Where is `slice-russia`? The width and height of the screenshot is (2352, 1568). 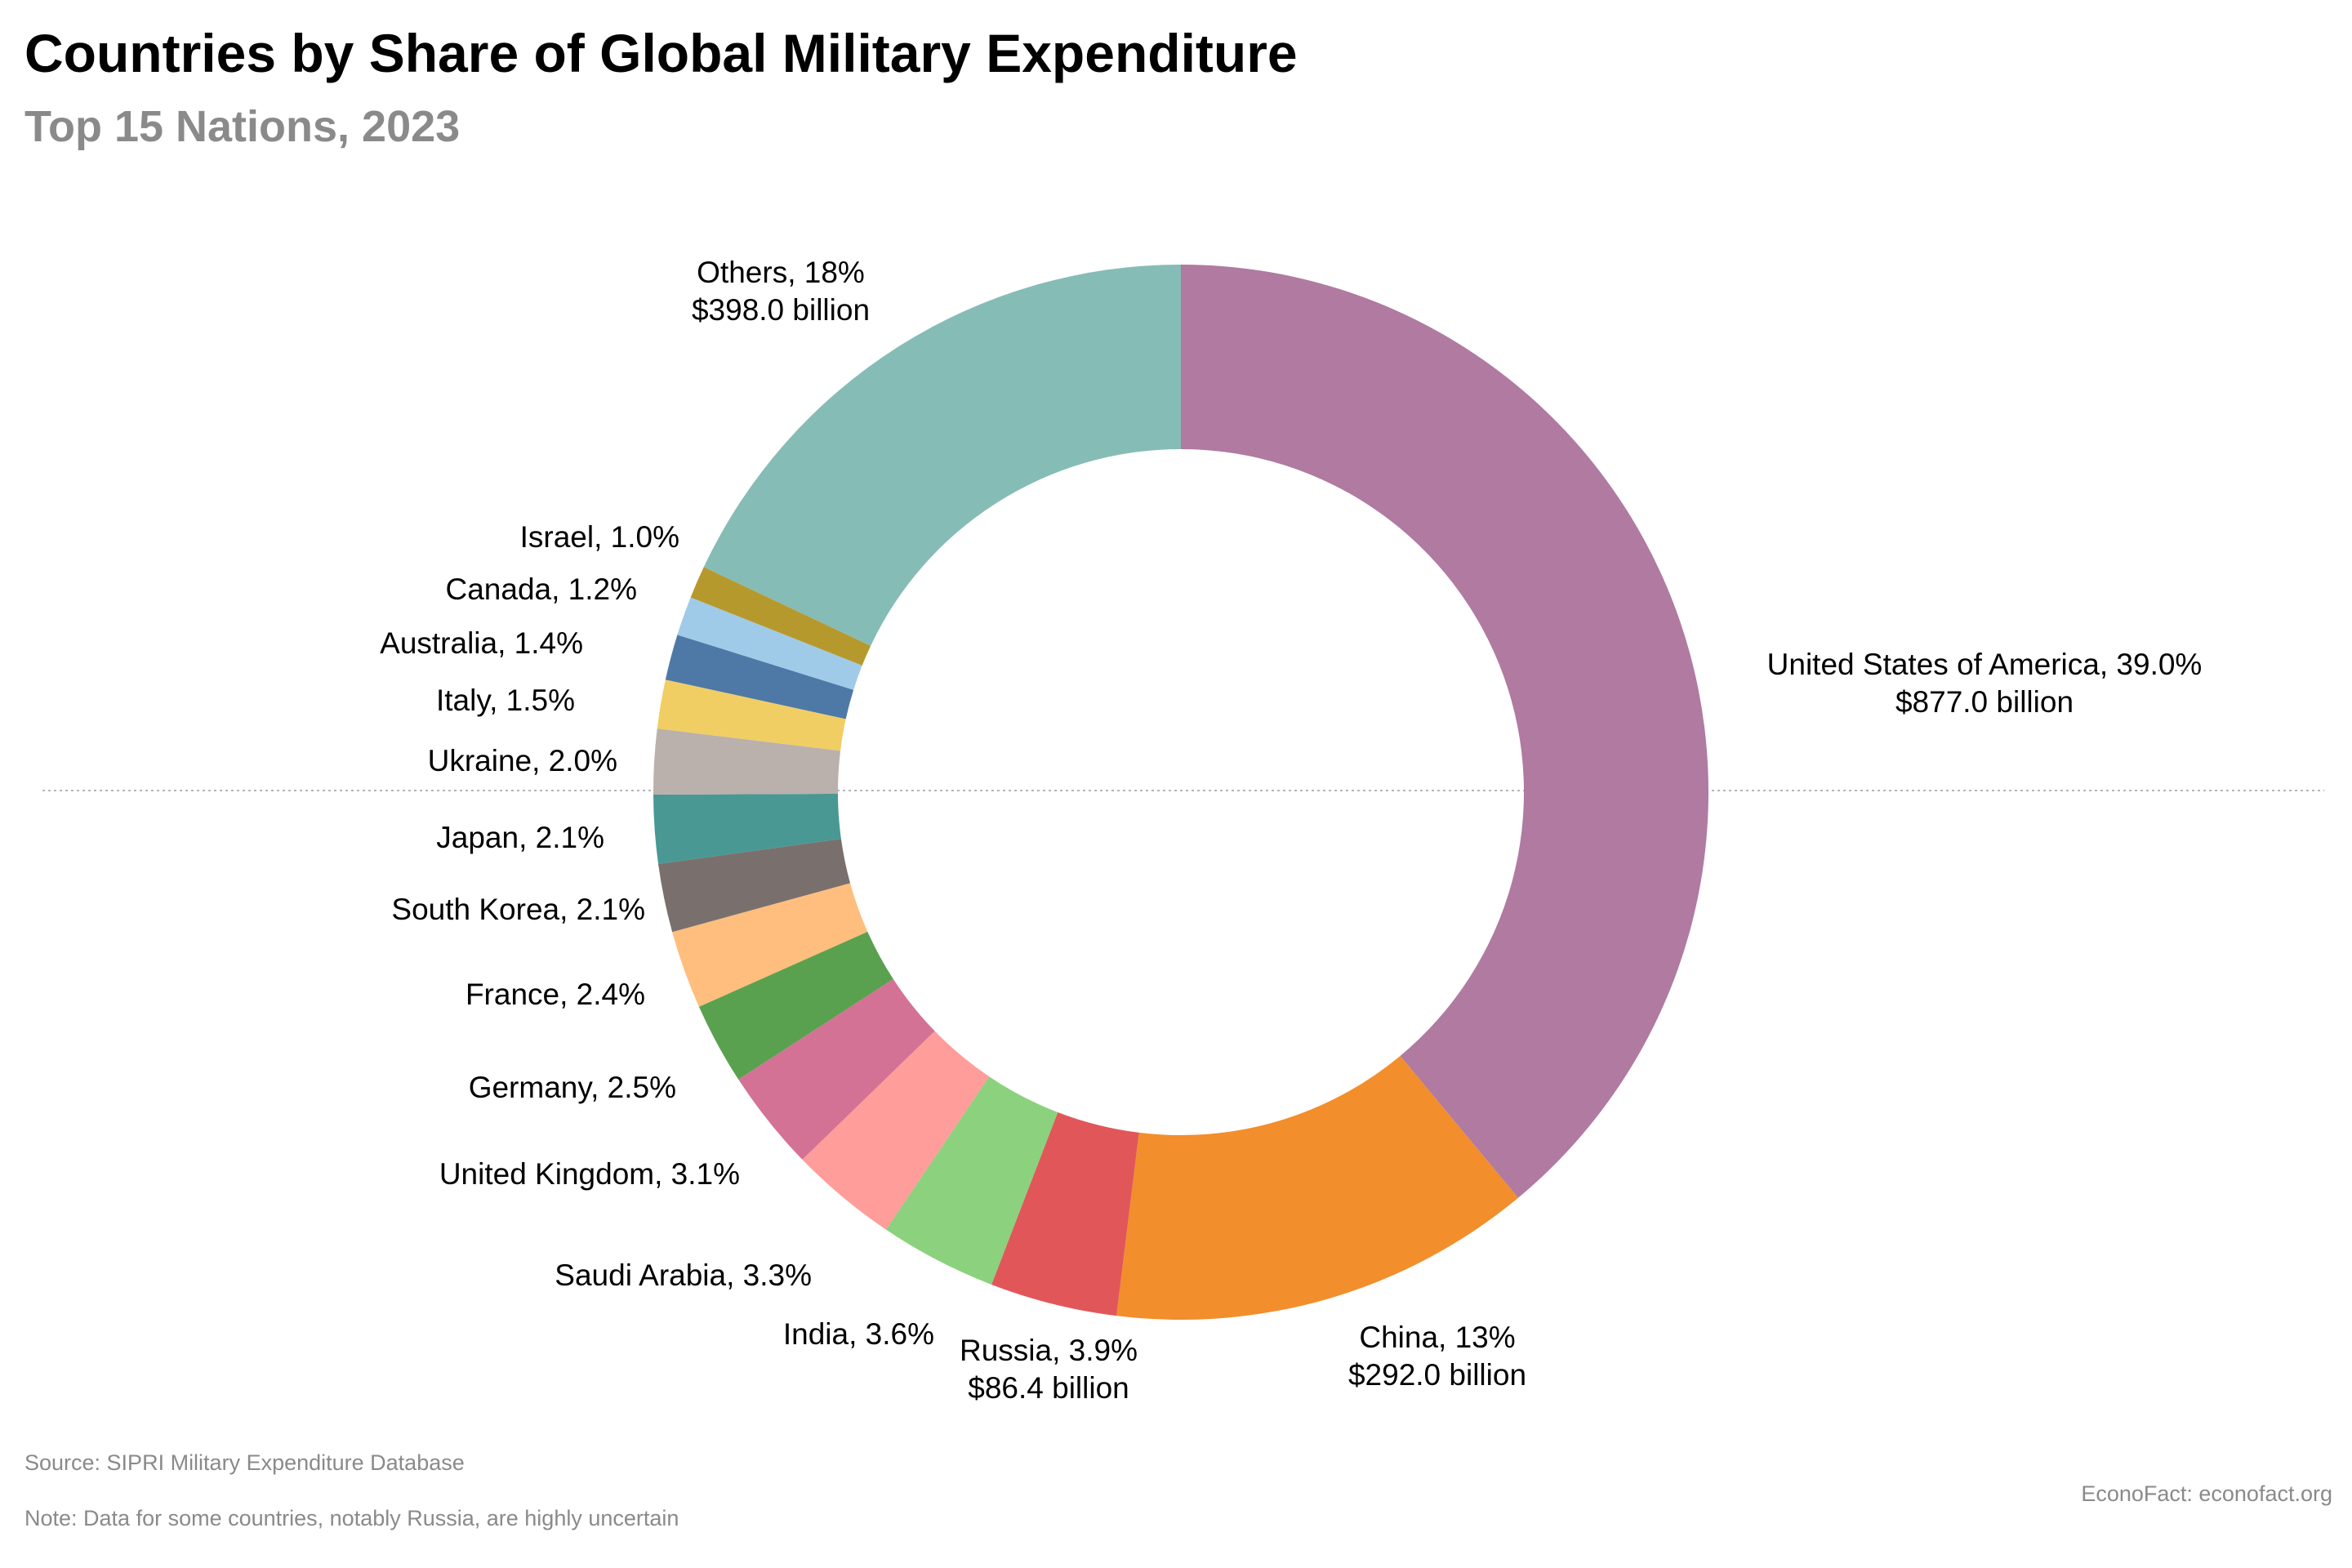 slice-russia is located at coordinates (1065, 1214).